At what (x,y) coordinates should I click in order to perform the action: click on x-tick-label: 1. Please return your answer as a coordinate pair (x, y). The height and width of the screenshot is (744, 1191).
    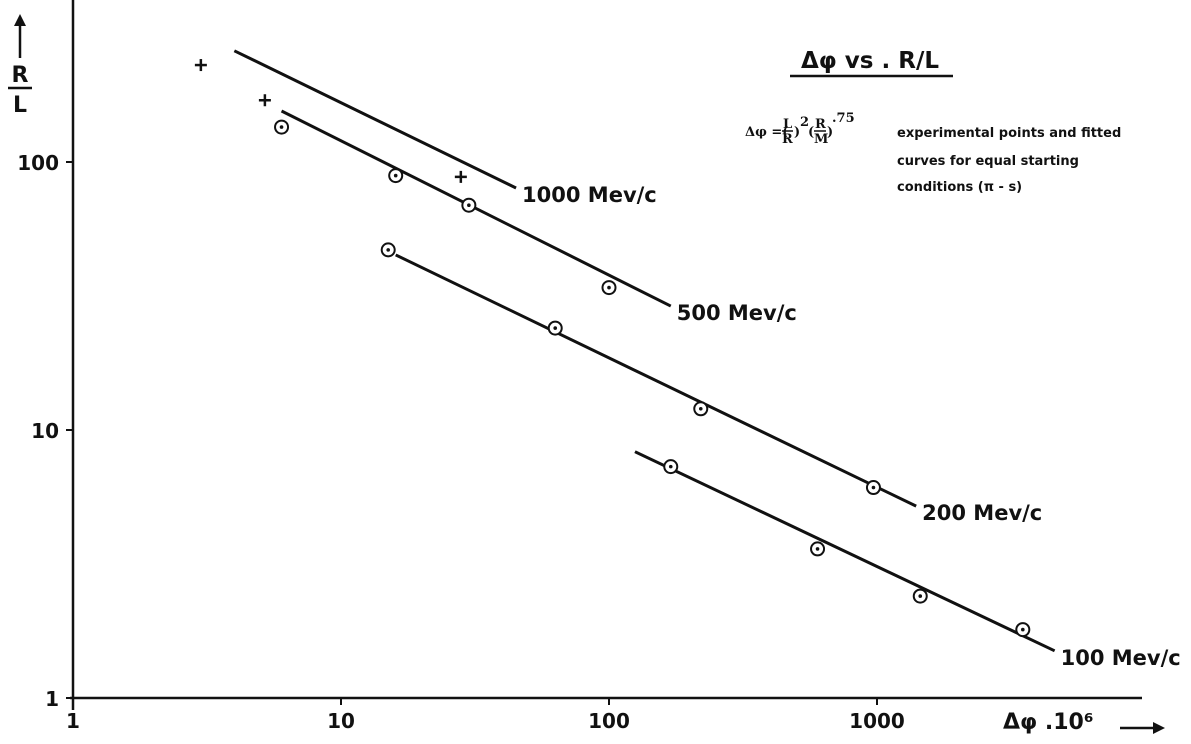
    Looking at the image, I should click on (73, 721).